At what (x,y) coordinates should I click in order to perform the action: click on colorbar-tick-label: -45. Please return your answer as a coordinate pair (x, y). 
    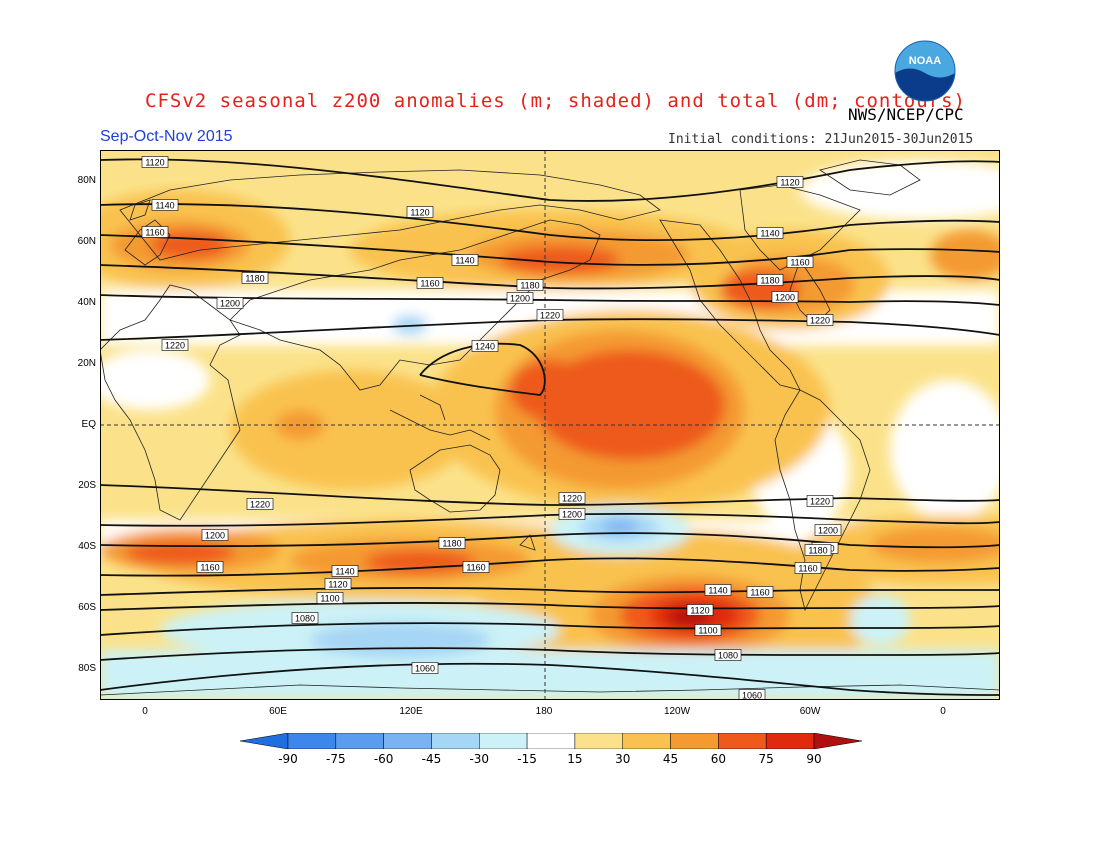
    Looking at the image, I should click on (431, 759).